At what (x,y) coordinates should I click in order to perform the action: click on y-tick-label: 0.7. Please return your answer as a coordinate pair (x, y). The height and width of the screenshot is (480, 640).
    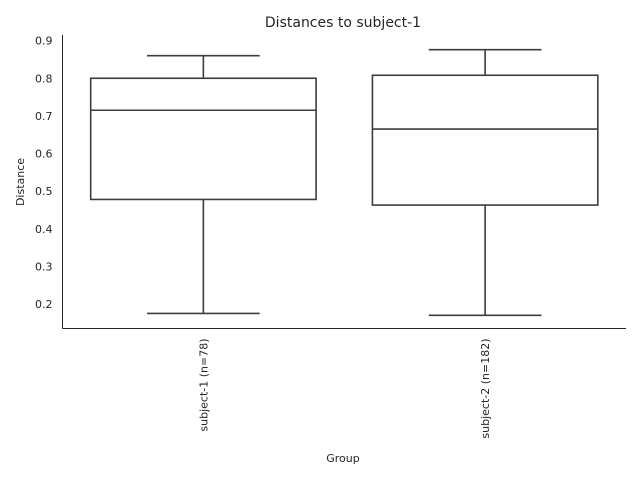
    Looking at the image, I should click on (44, 116).